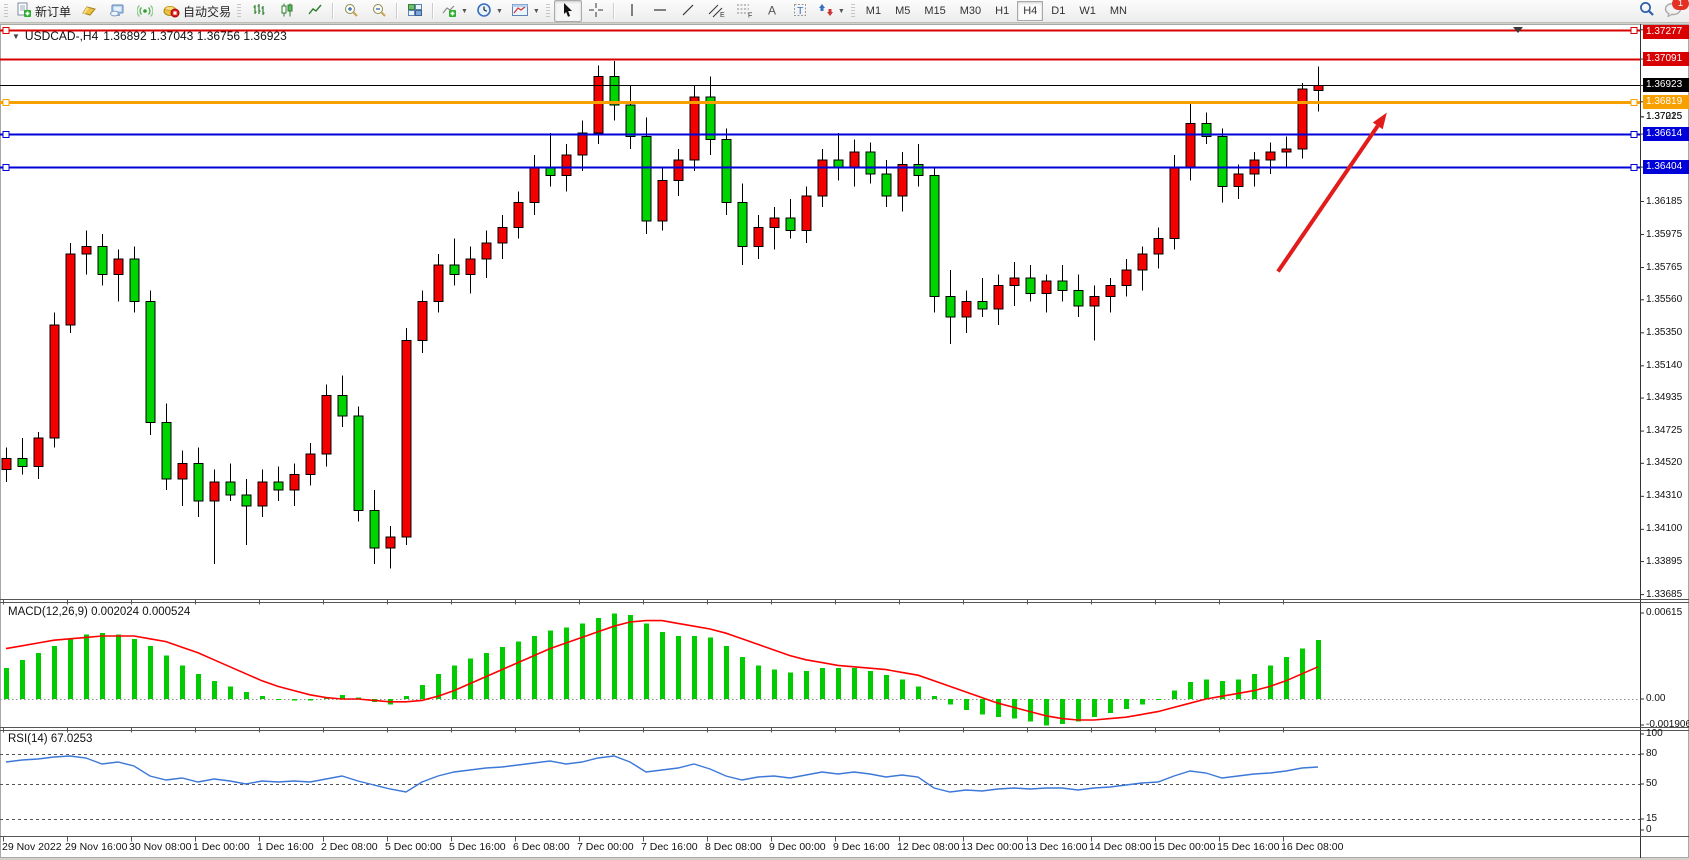 Image resolution: width=1689 pixels, height=860 pixels. I want to click on timeframe-group: M1 M5 M15 M30 H1 H4 D1 W1 MN, so click(996, 11).